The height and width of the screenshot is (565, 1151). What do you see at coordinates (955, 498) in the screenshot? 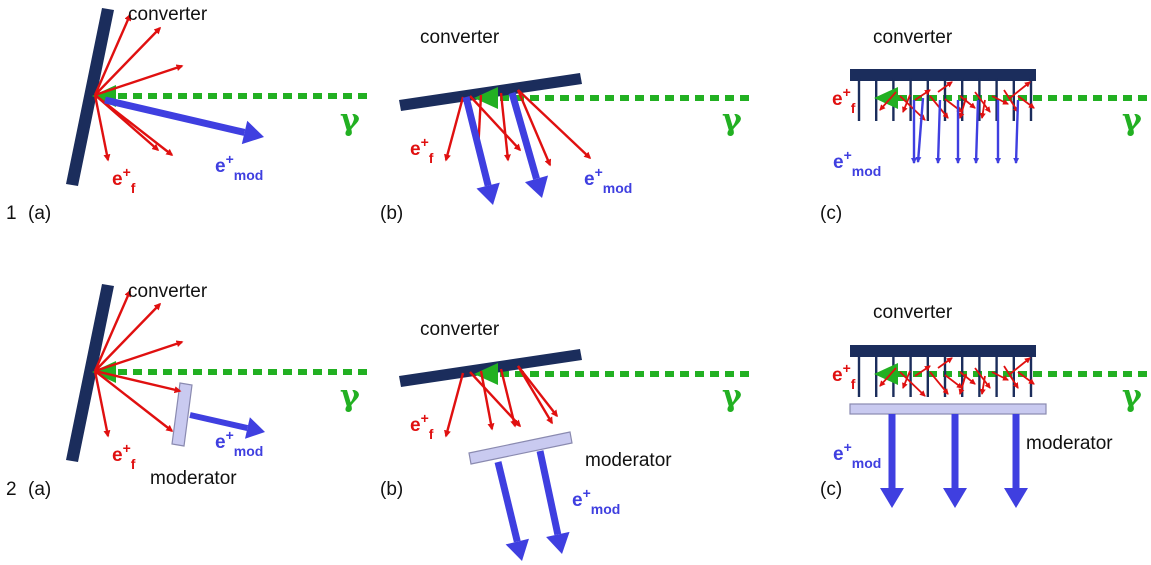
I see `panel-2-c-moderated-positron-1-head` at bounding box center [955, 498].